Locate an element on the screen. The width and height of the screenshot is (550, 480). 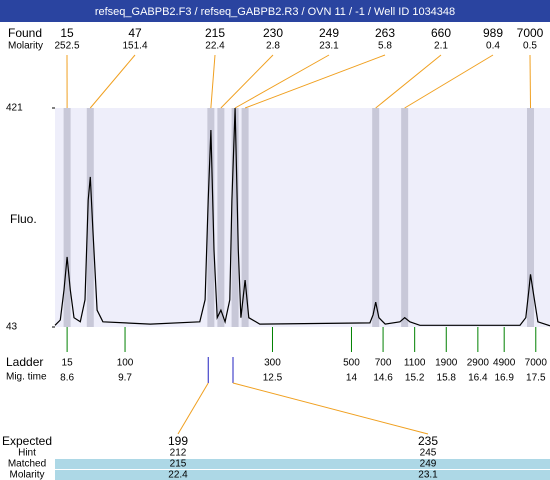
ladder-size: 4900 is located at coordinates (504, 363).